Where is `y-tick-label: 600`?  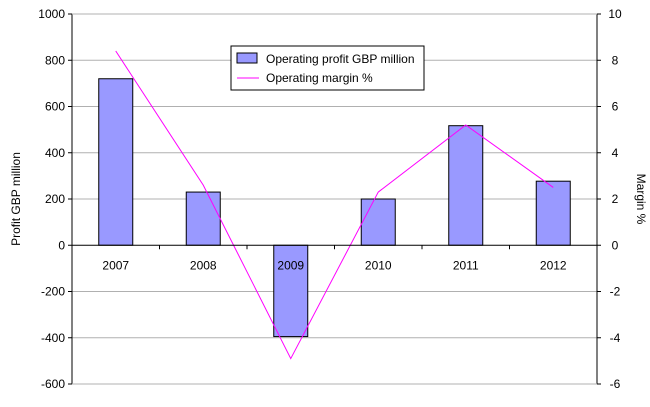 y-tick-label: 600 is located at coordinates (55, 107).